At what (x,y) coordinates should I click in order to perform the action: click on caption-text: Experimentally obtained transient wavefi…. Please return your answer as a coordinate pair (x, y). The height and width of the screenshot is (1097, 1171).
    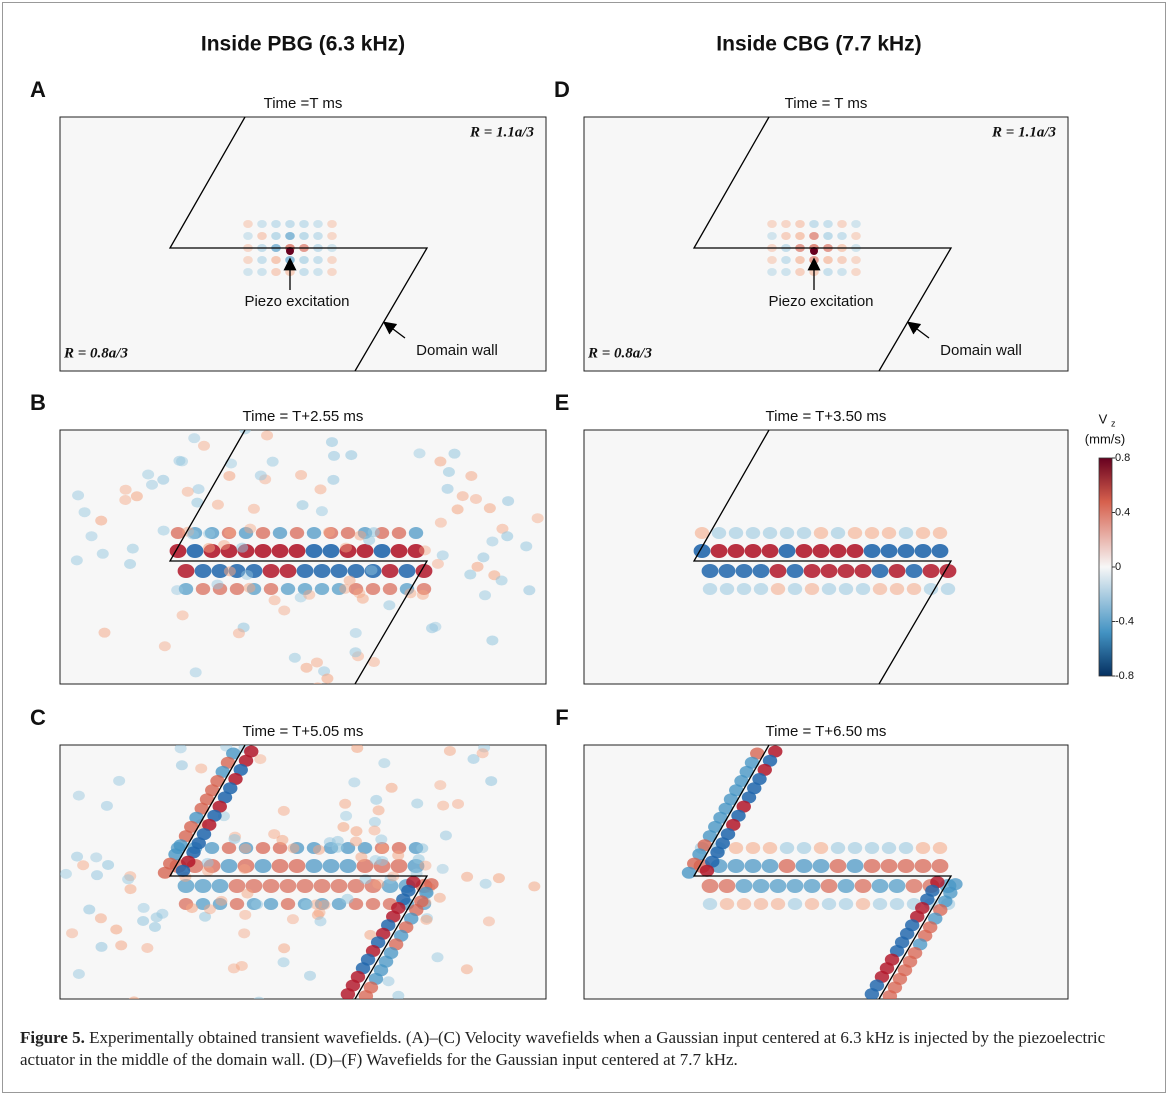
    Looking at the image, I should click on (563, 1048).